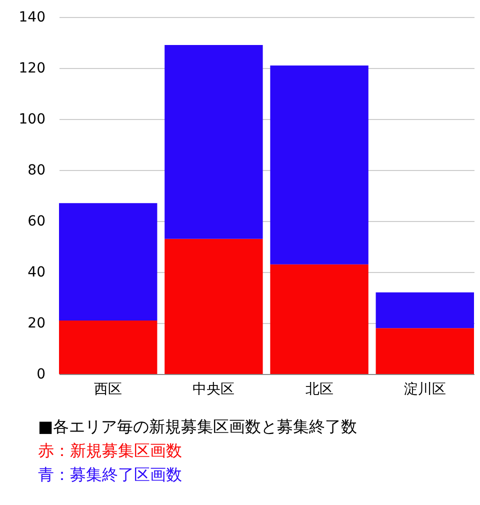 The image size is (480, 505). What do you see at coordinates (32, 120) in the screenshot?
I see `y-tick-label: 100` at bounding box center [32, 120].